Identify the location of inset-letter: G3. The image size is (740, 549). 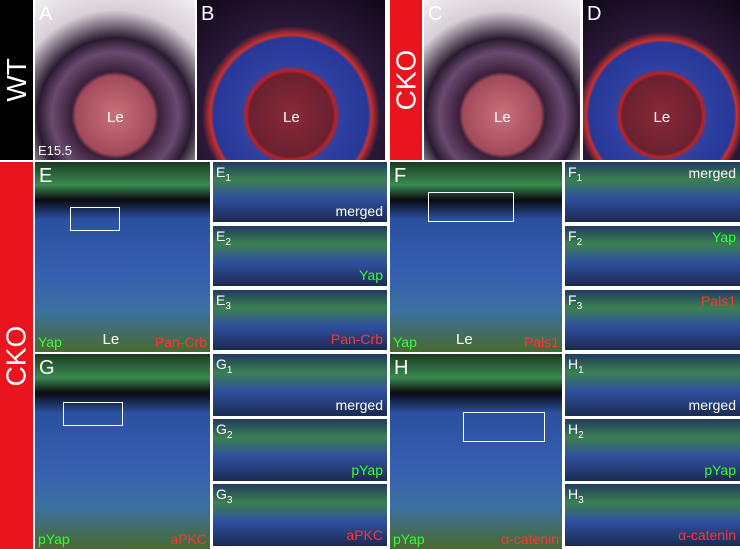
(224, 496).